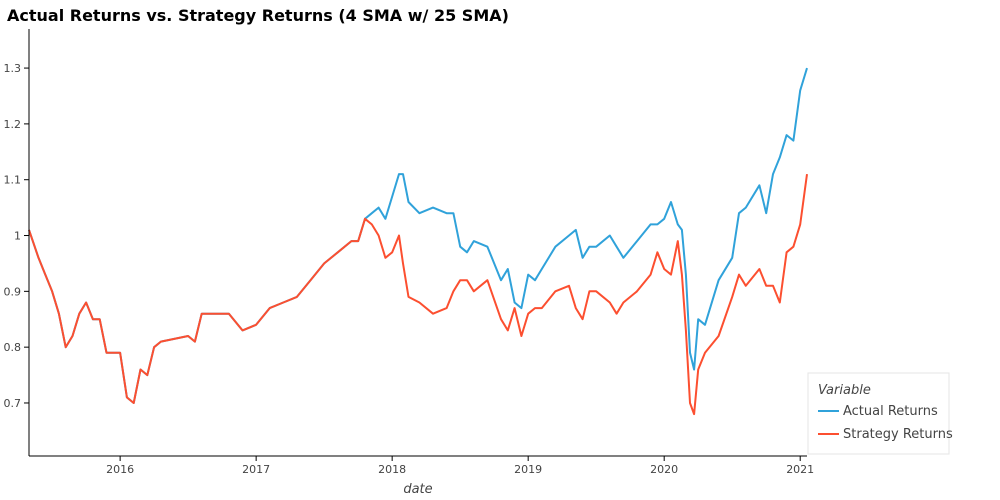 This screenshot has width=1000, height=500. I want to click on y-tick-label: 0.9, so click(13, 291).